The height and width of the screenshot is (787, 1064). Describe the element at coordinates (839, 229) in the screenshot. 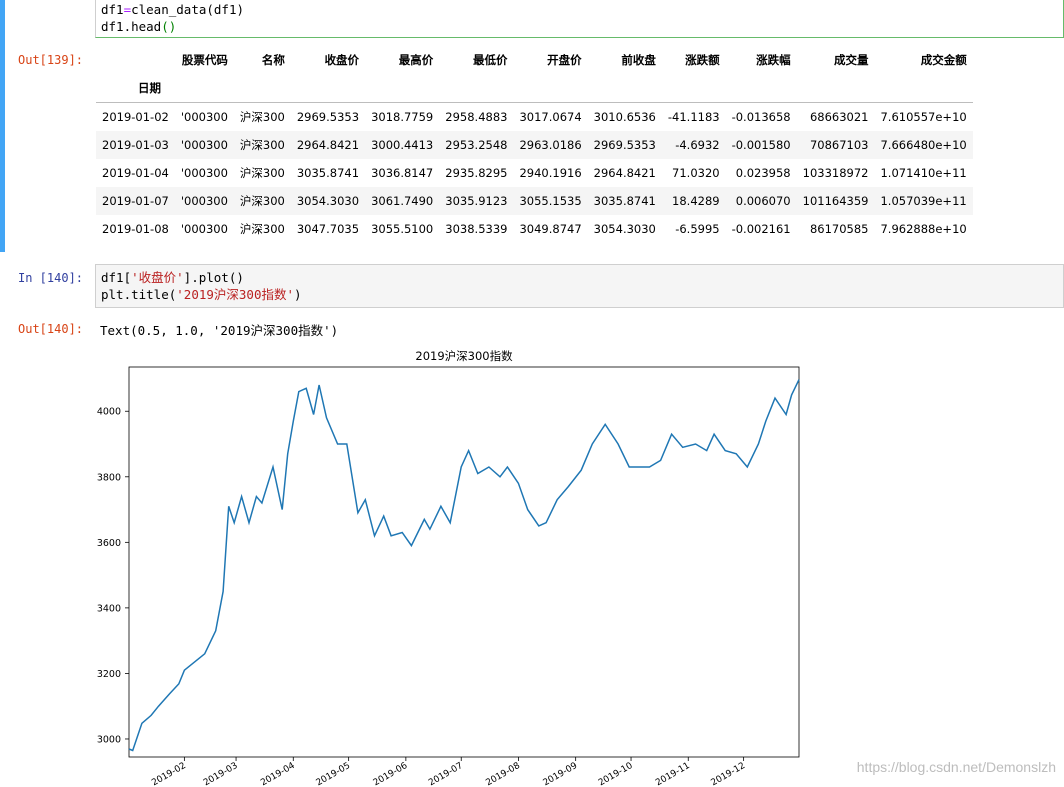

I see `table-cell: 86170585` at that location.